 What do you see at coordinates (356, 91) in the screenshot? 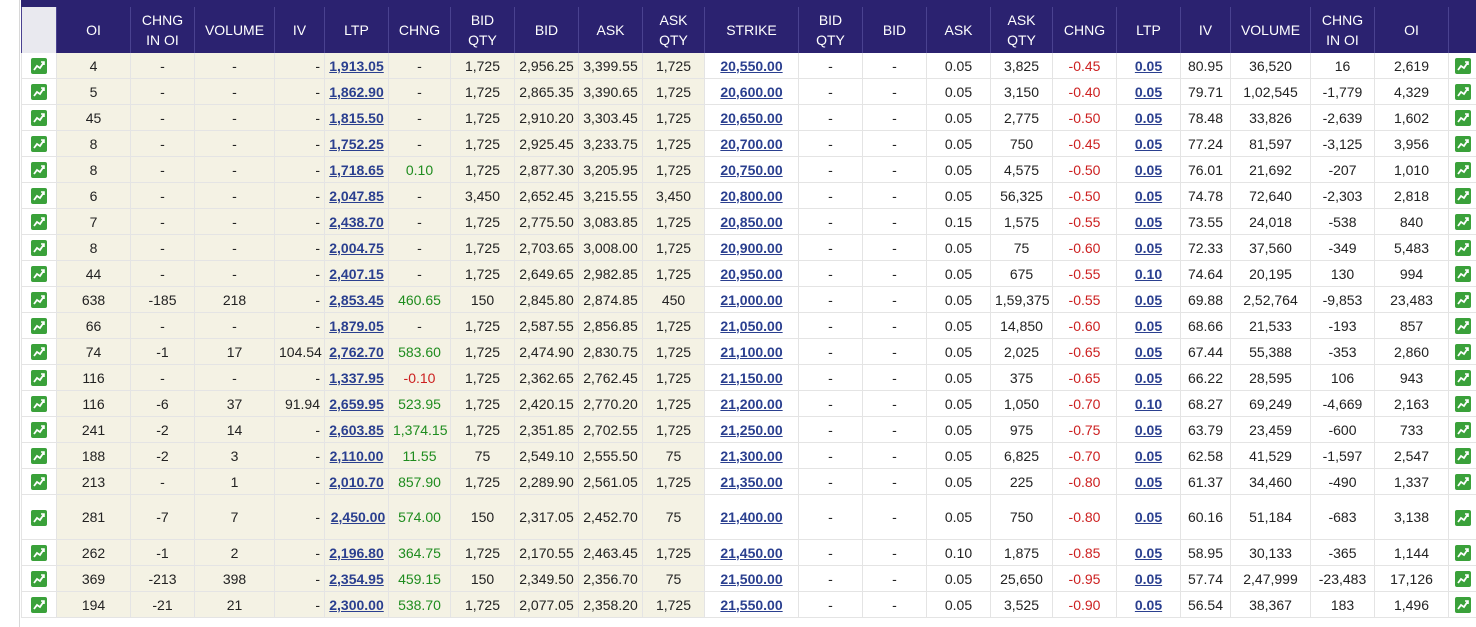
I see `call-ltp-link: 1,862.90` at bounding box center [356, 91].